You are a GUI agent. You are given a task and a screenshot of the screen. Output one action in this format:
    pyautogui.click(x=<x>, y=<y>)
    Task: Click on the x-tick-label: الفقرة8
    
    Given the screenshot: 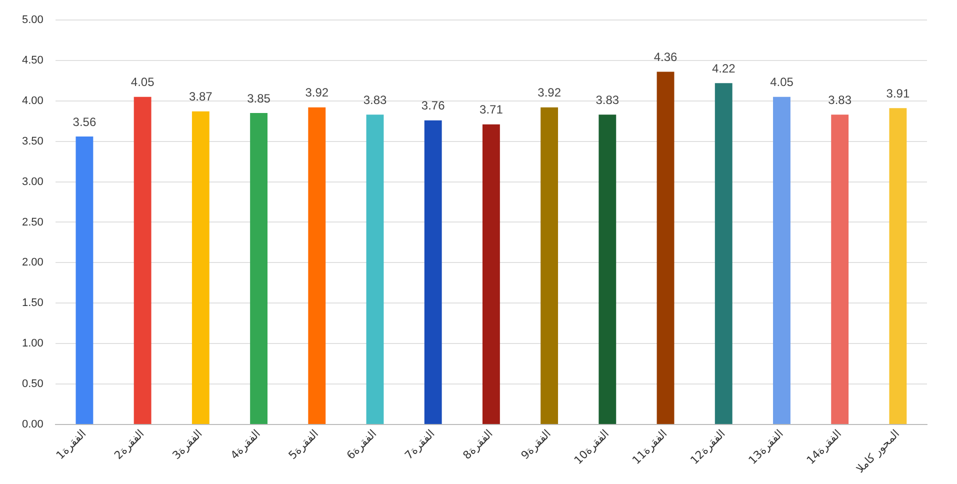 What is the action you would take?
    pyautogui.click(x=478, y=444)
    